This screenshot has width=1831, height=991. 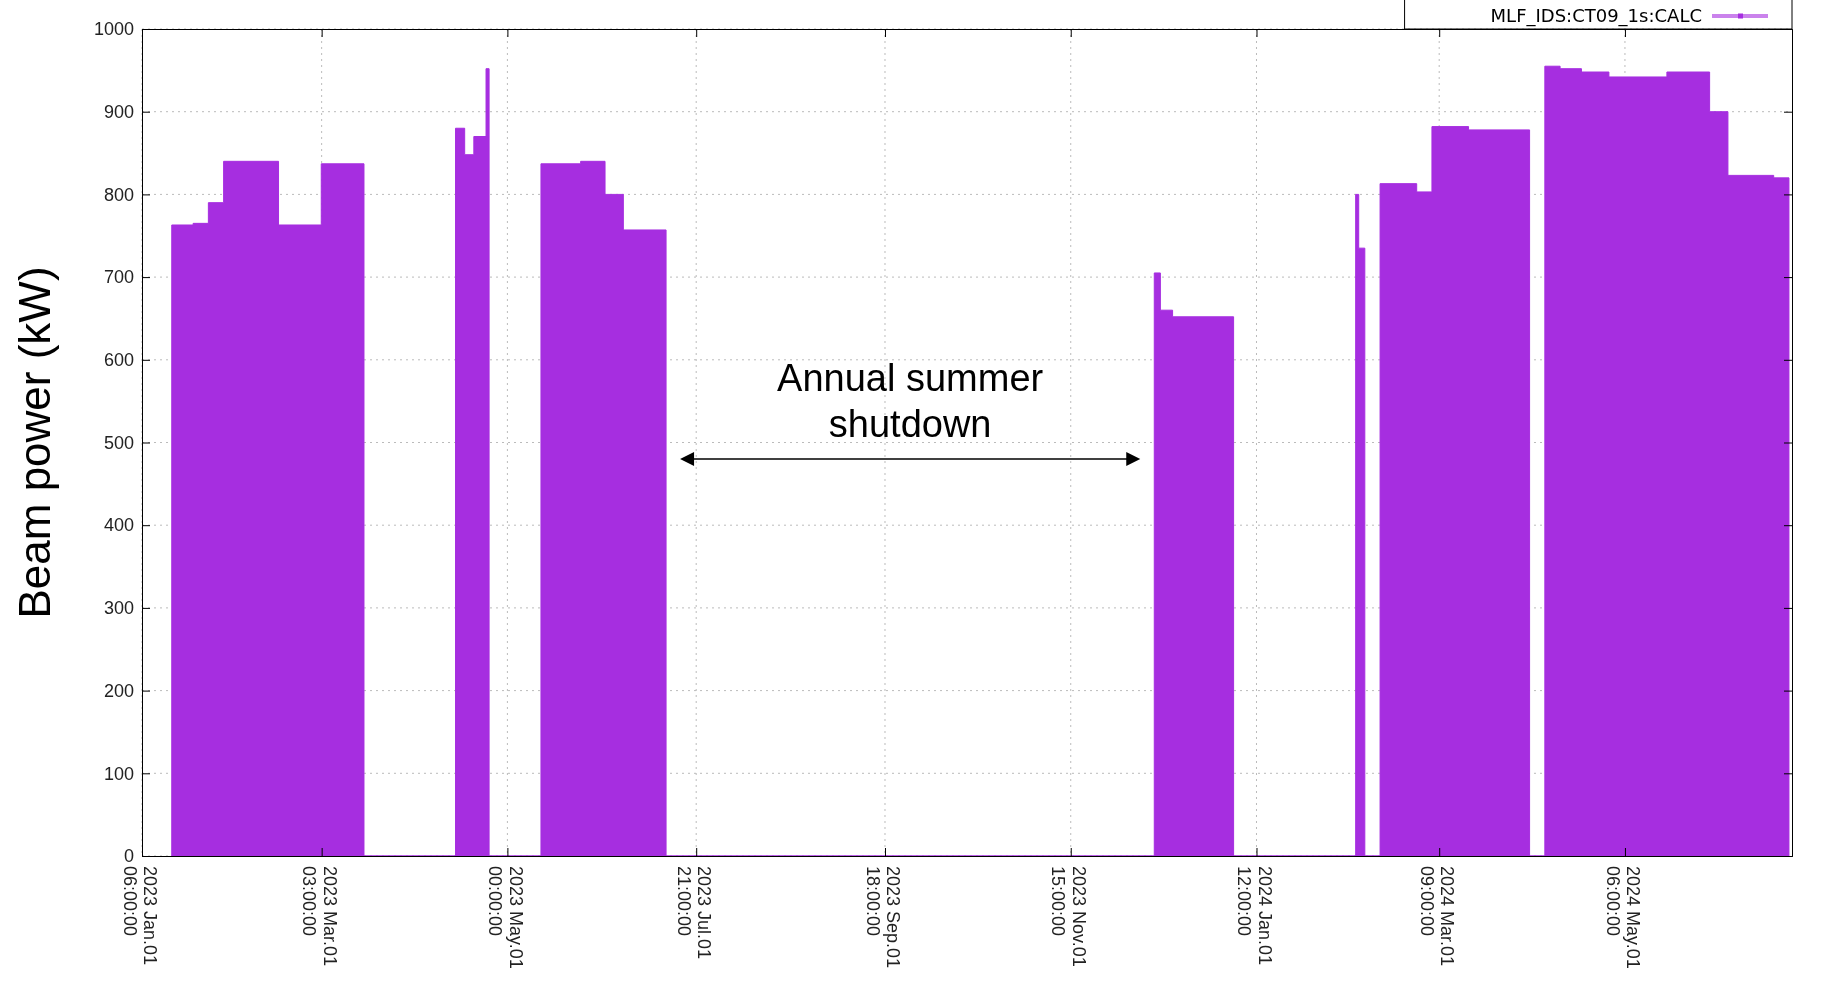 I want to click on y-tick-label: 800, so click(x=118, y=194).